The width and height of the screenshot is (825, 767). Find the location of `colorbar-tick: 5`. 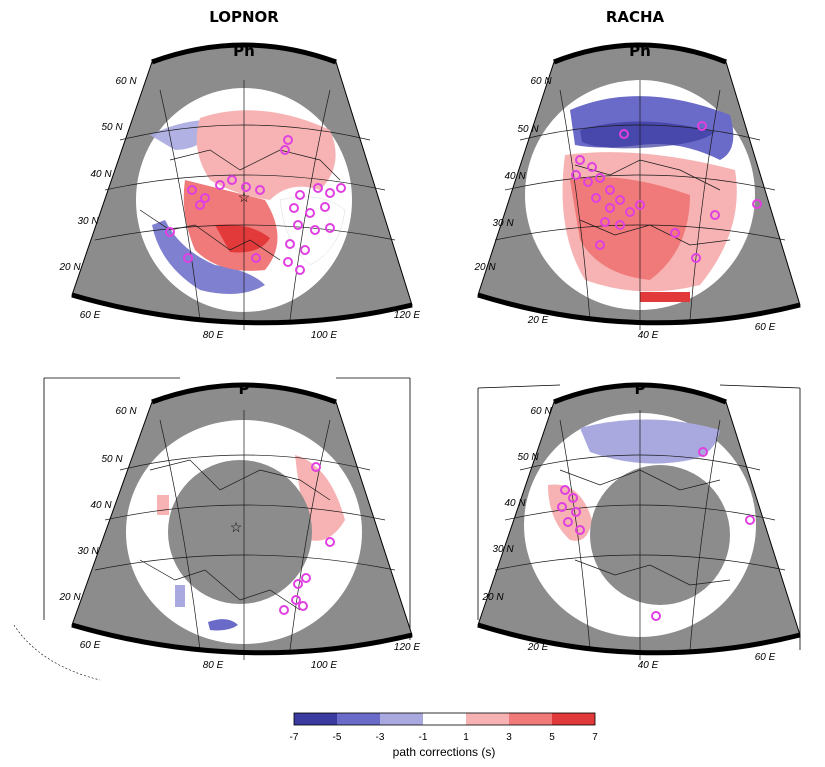

colorbar-tick: 5 is located at coordinates (552, 737).